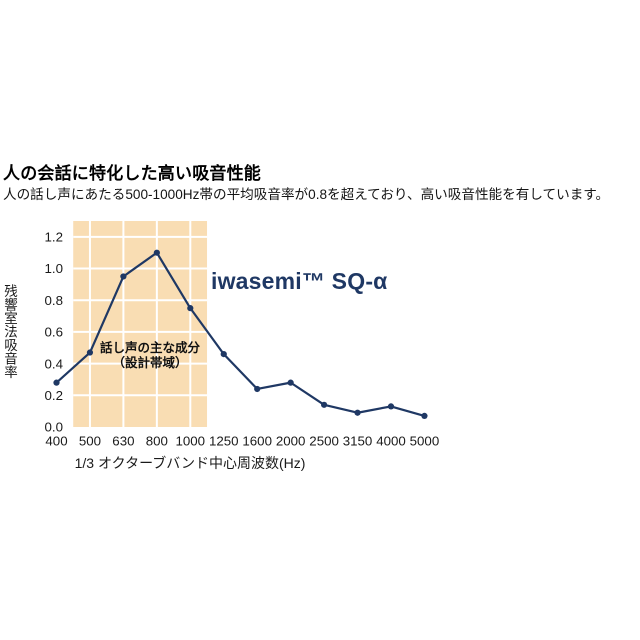  I want to click on y-tick-label: 0.8, so click(54, 300).